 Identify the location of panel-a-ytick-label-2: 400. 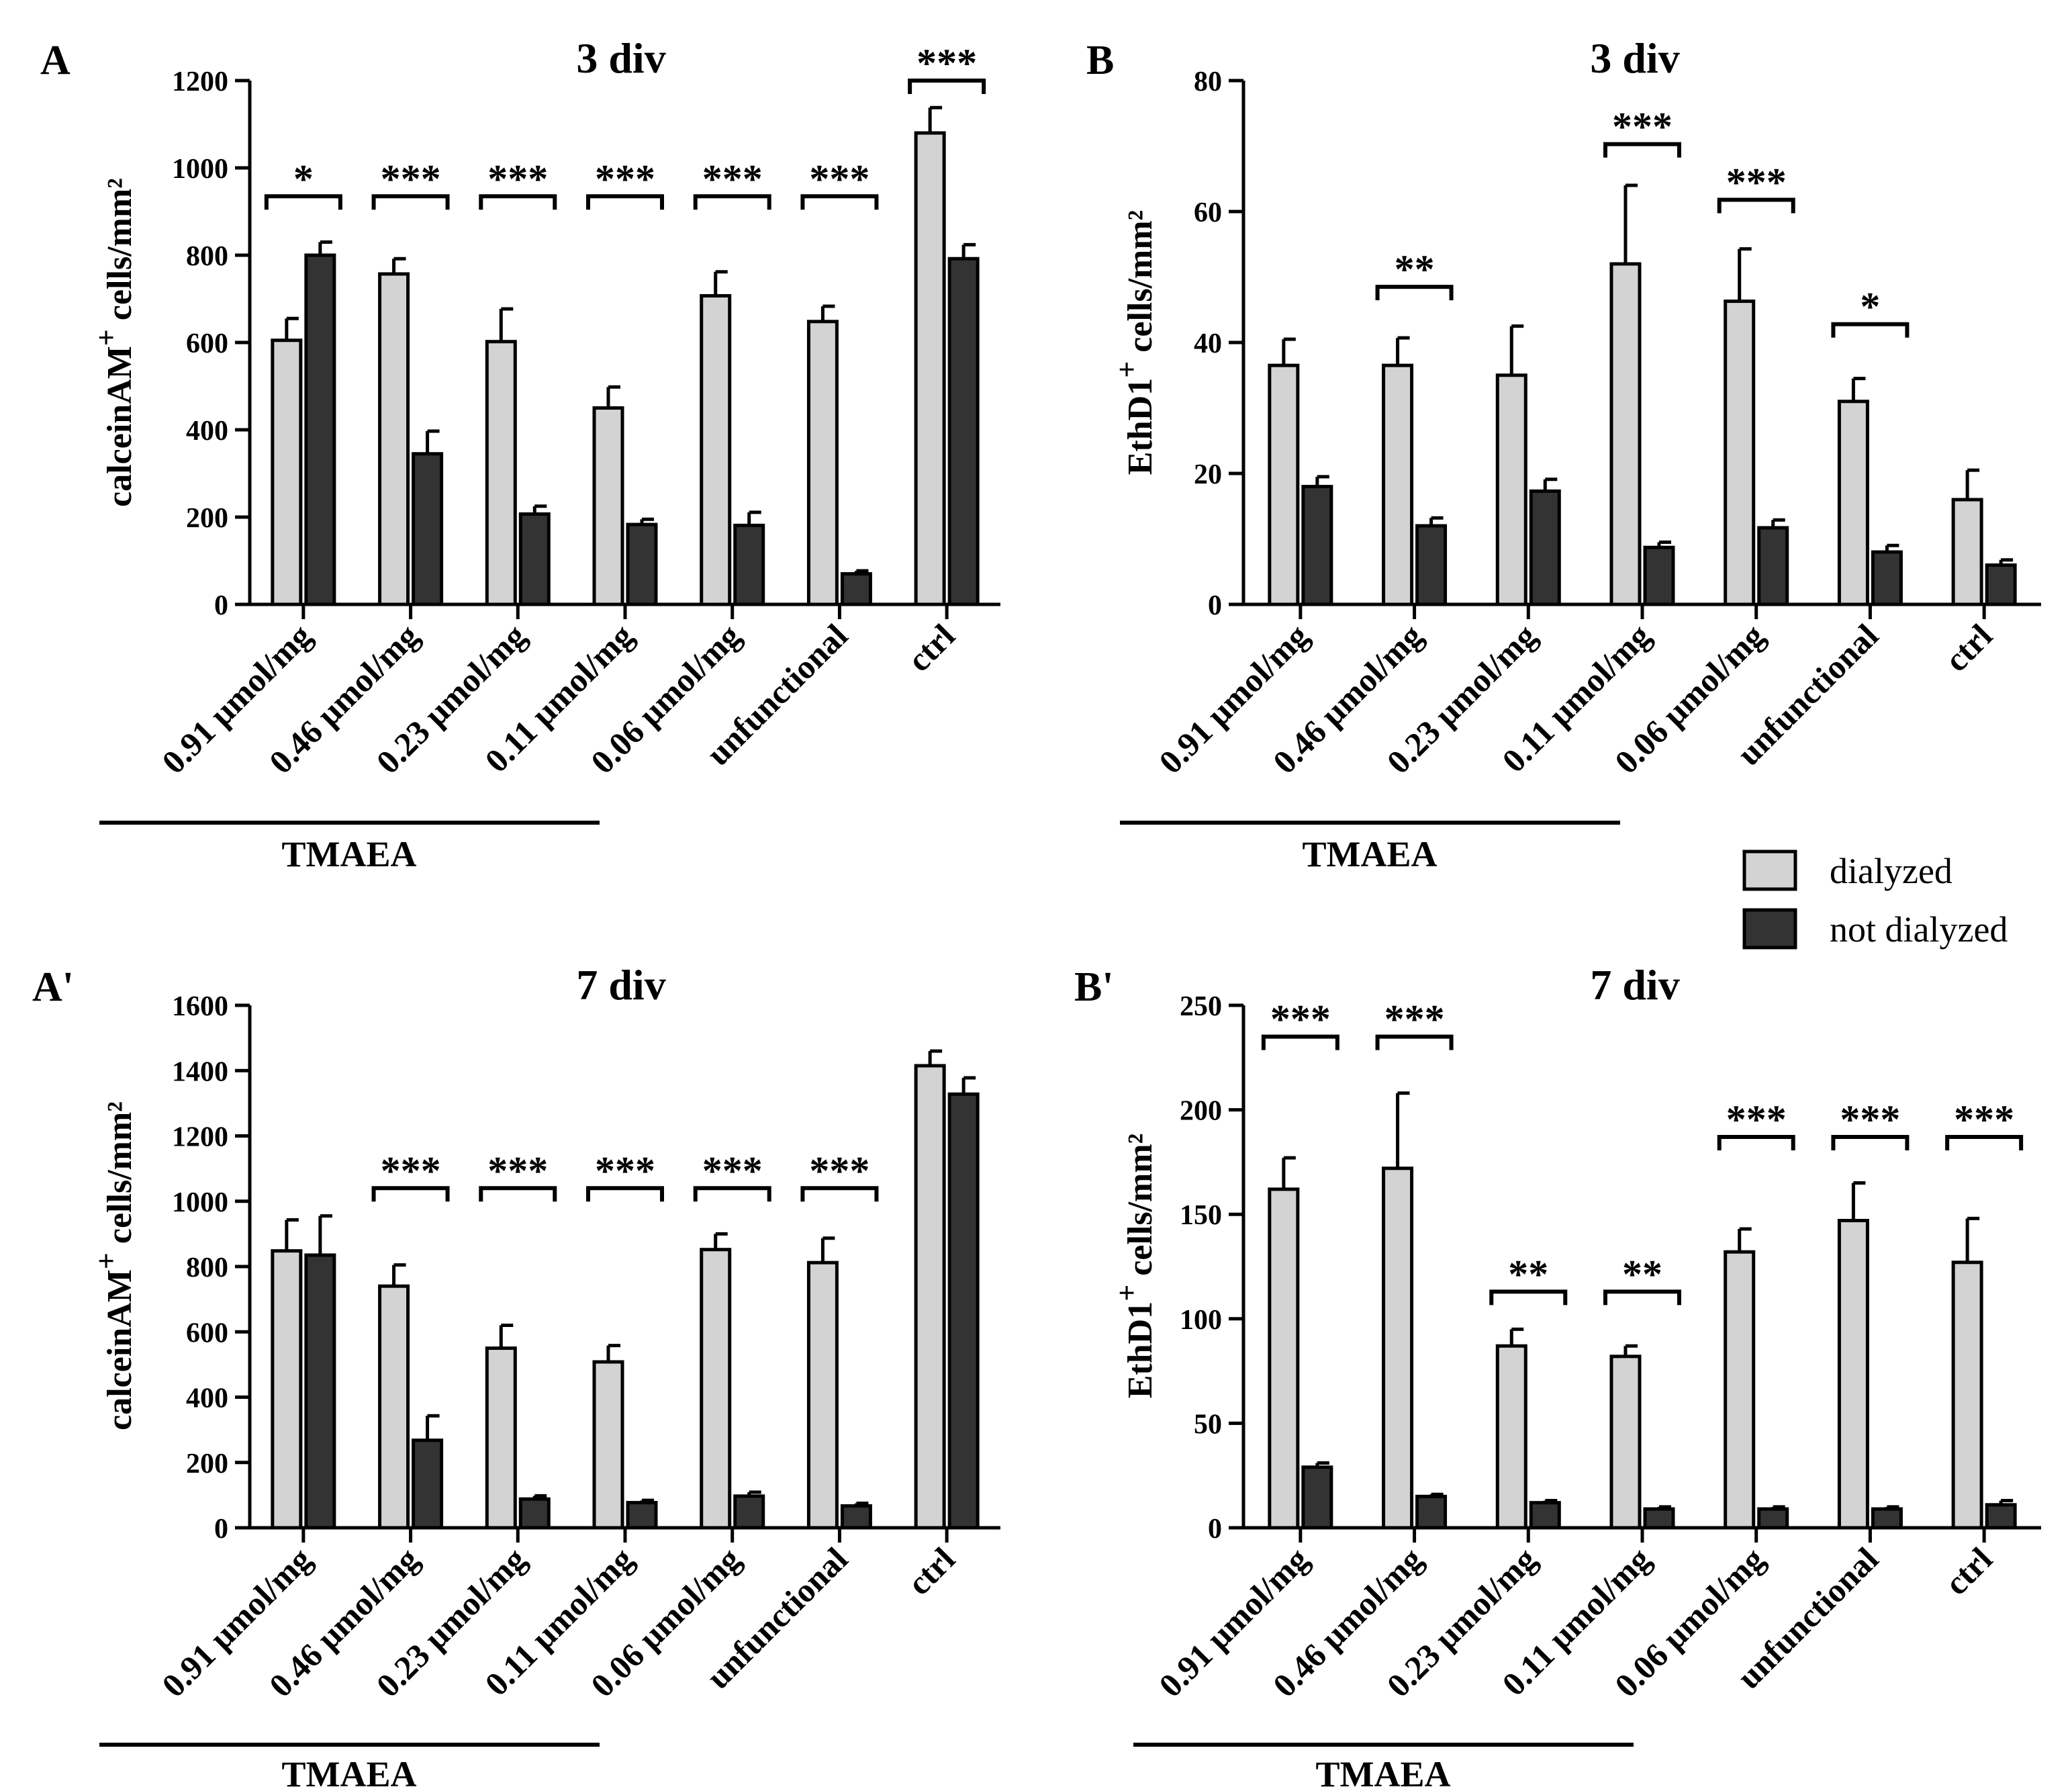
(207, 431).